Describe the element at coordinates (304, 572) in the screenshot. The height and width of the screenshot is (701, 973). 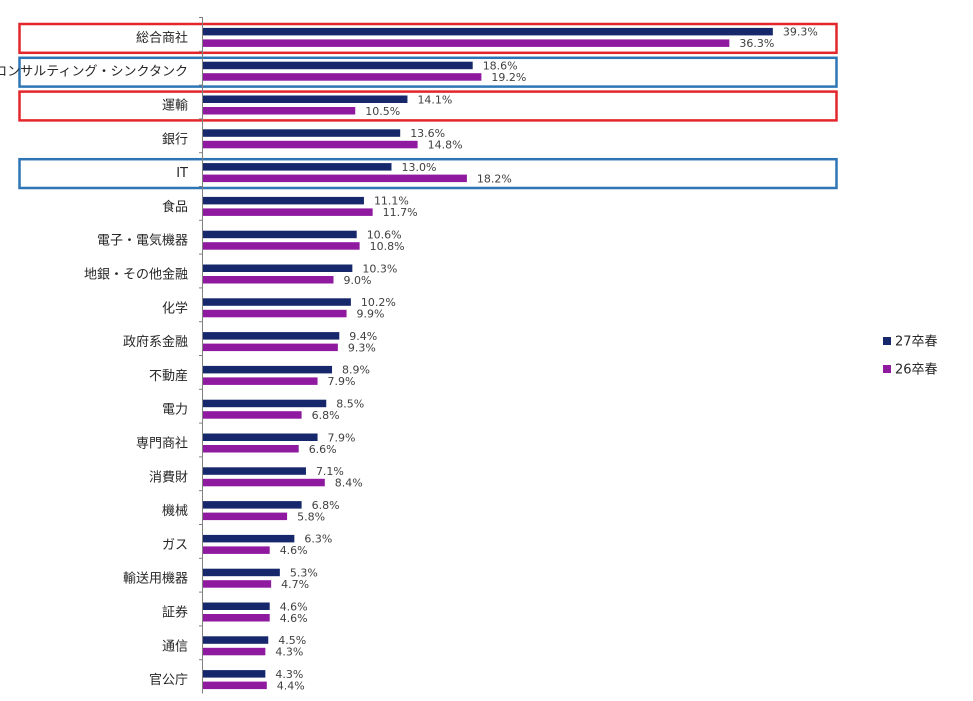
I see `data-label: 5.3%` at that location.